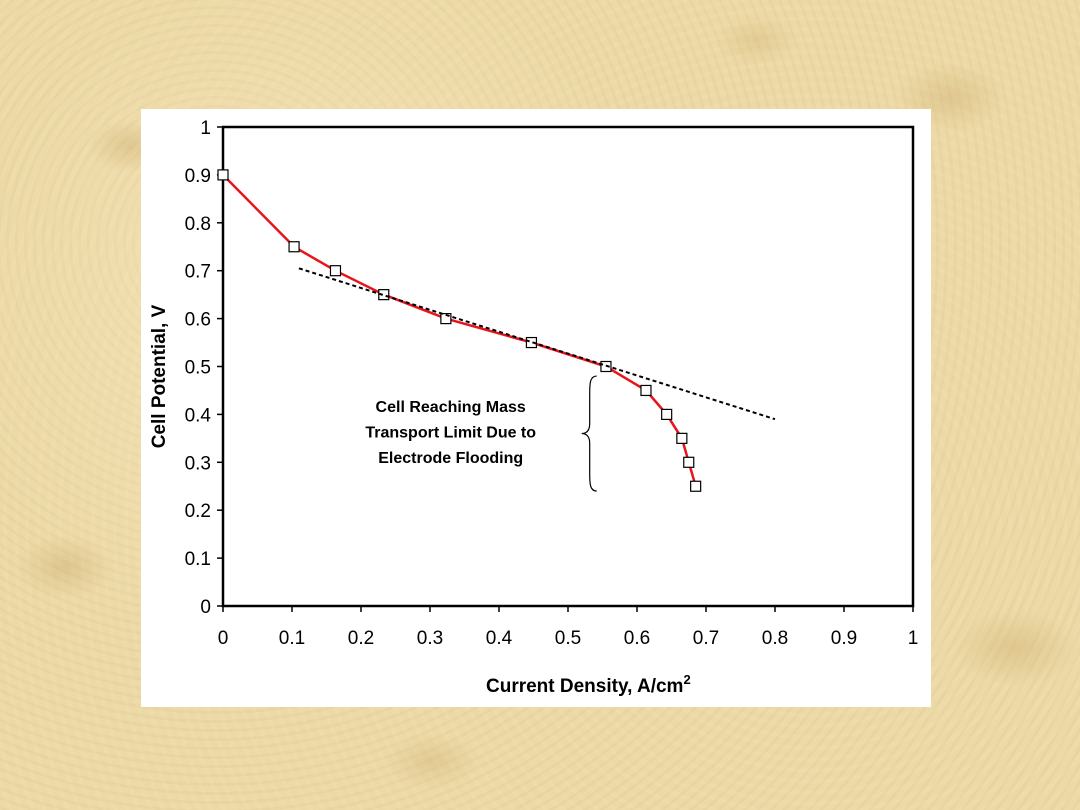  Describe the element at coordinates (589, 433) in the screenshot. I see `annotation-brace` at that location.